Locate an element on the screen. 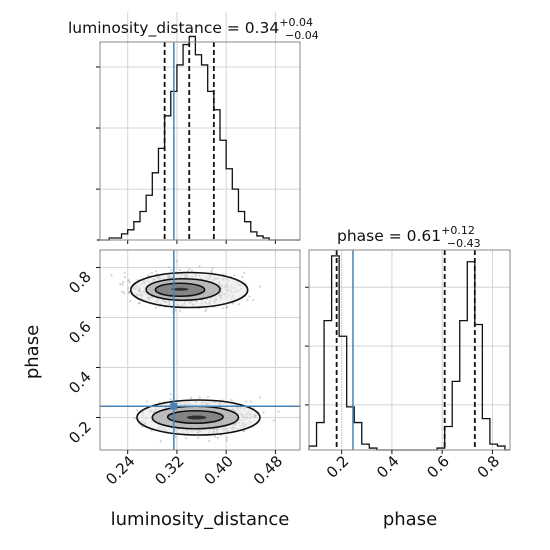 This screenshot has height=550, width=550. x-axis-label-luminosity-distance: luminosity_distance is located at coordinates (200, 519).